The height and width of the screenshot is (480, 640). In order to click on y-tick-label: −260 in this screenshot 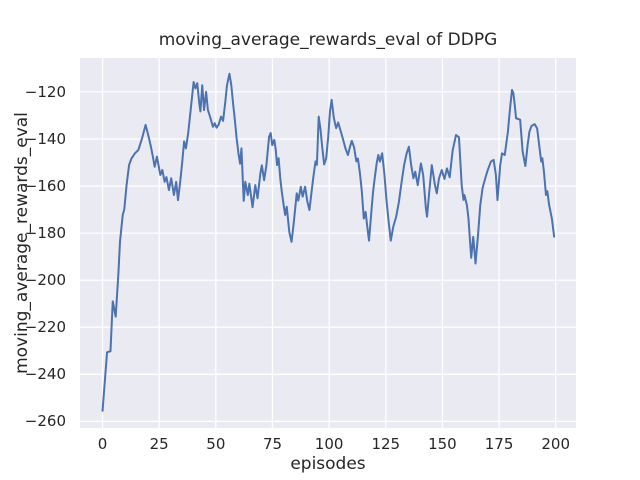, I will do `click(45, 421)`.